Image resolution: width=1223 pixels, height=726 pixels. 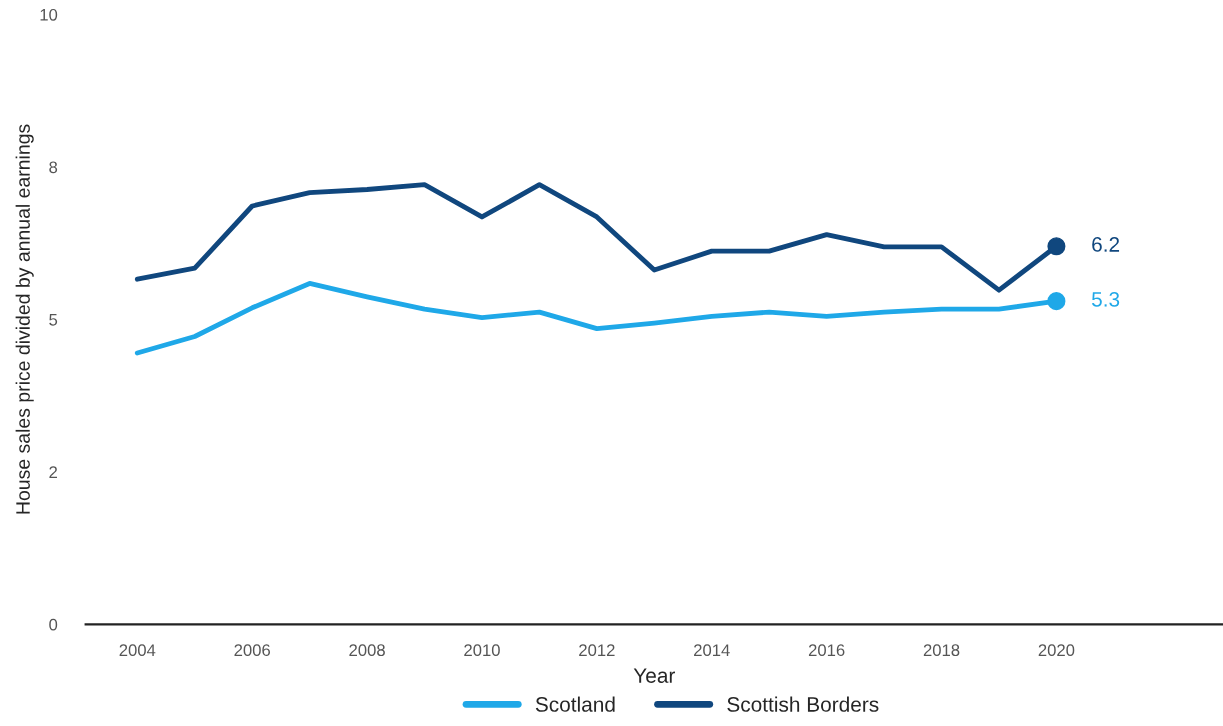 What do you see at coordinates (1056, 650) in the screenshot?
I see `x-tick-label: 2020` at bounding box center [1056, 650].